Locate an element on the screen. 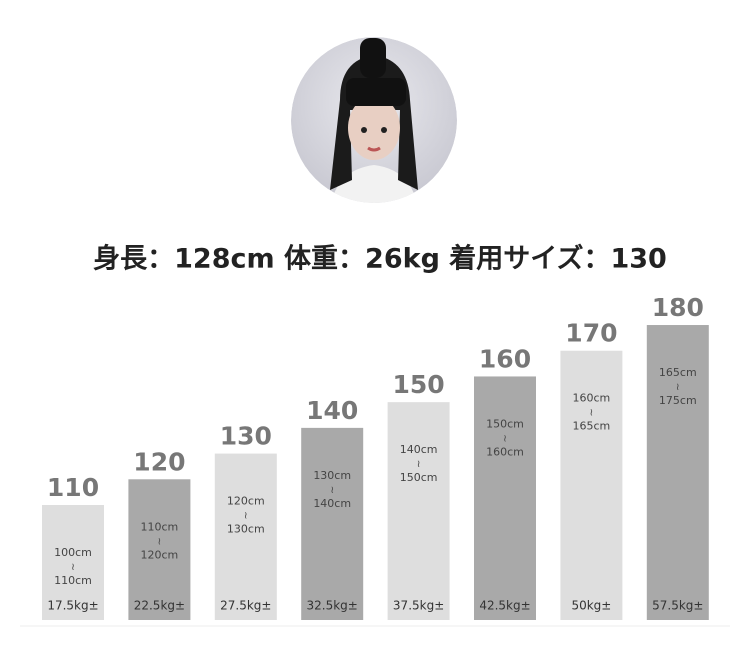 This screenshot has height=657, width=750. weight: 32.5kg± is located at coordinates (332, 606).